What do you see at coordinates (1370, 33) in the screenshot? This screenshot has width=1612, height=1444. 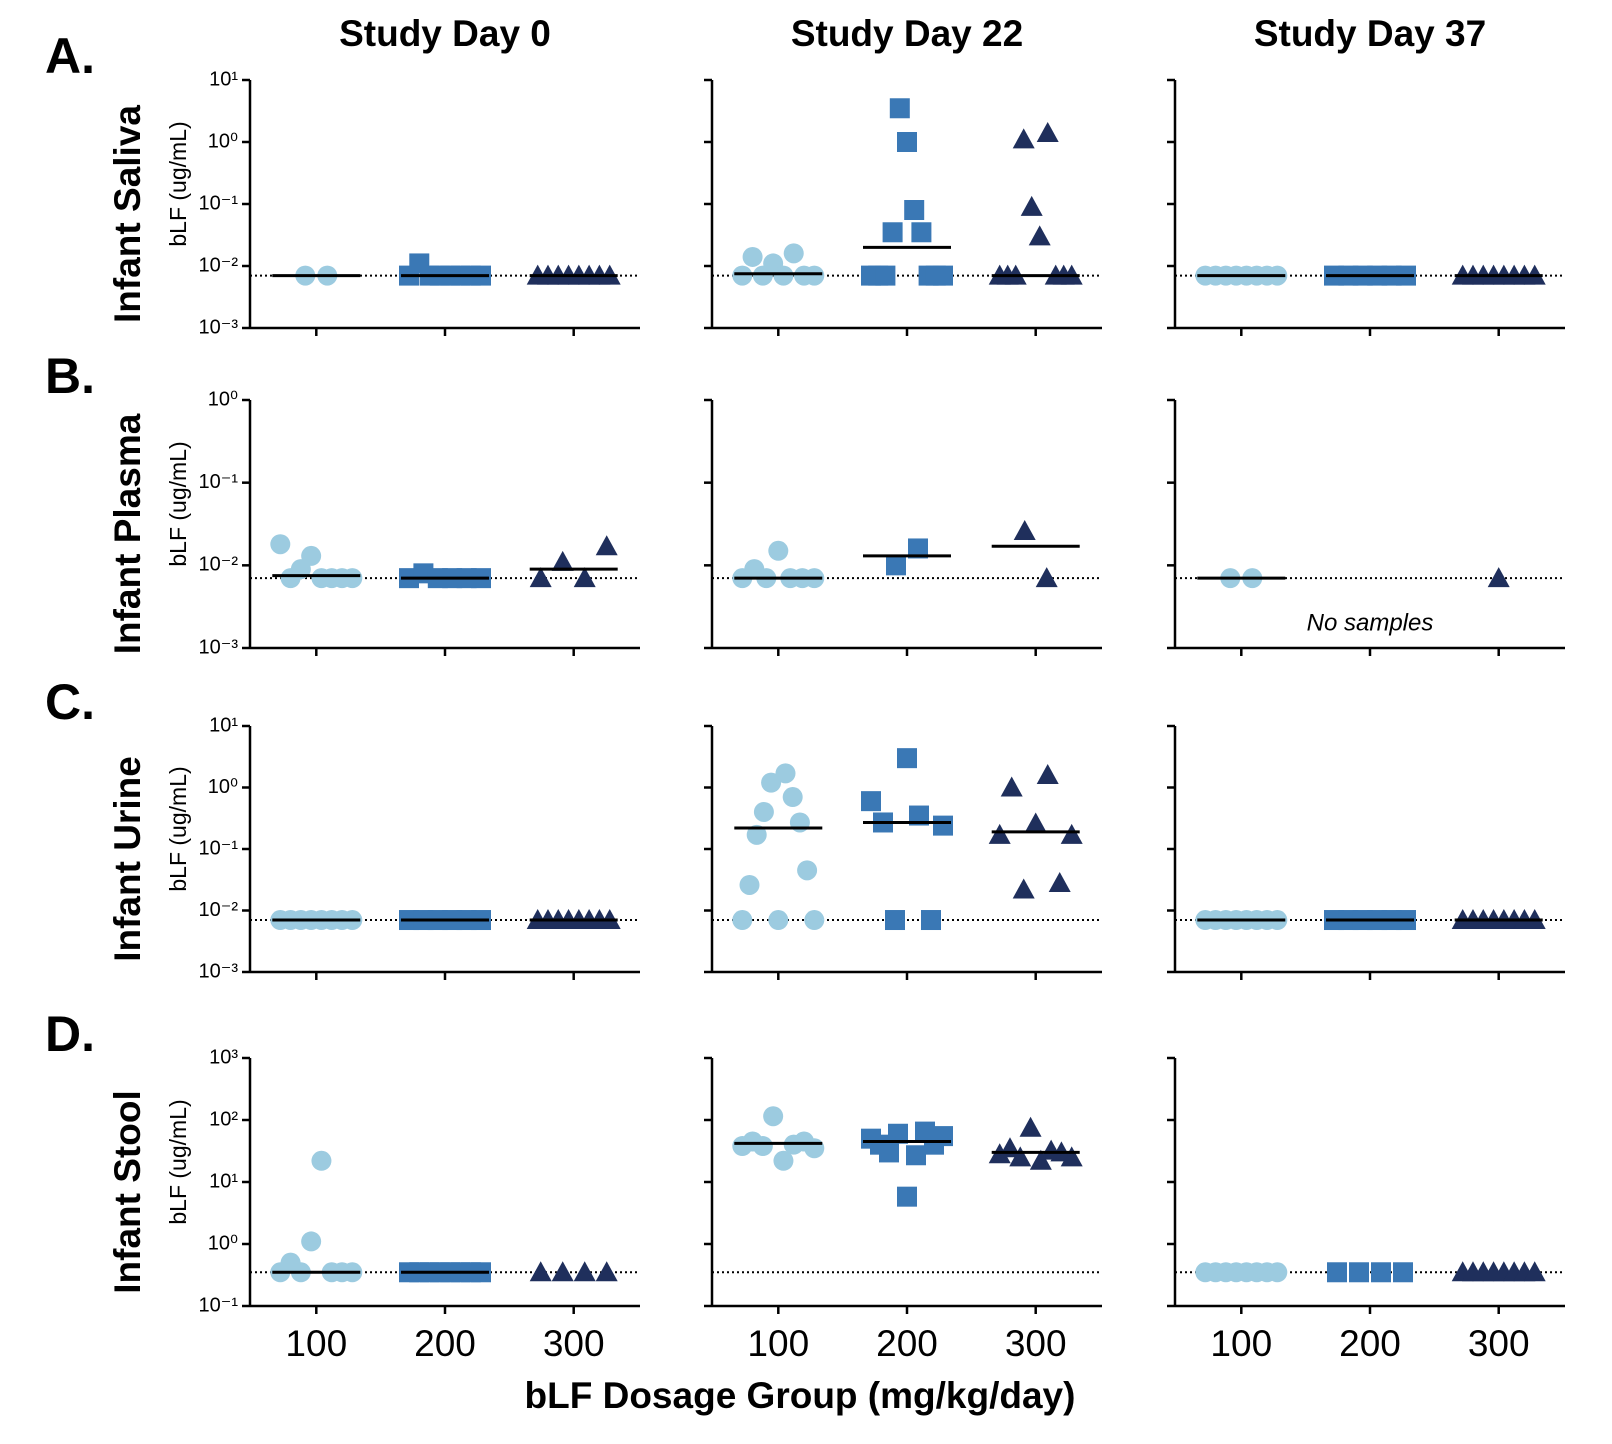 I see `column-title: Study Day 37` at bounding box center [1370, 33].